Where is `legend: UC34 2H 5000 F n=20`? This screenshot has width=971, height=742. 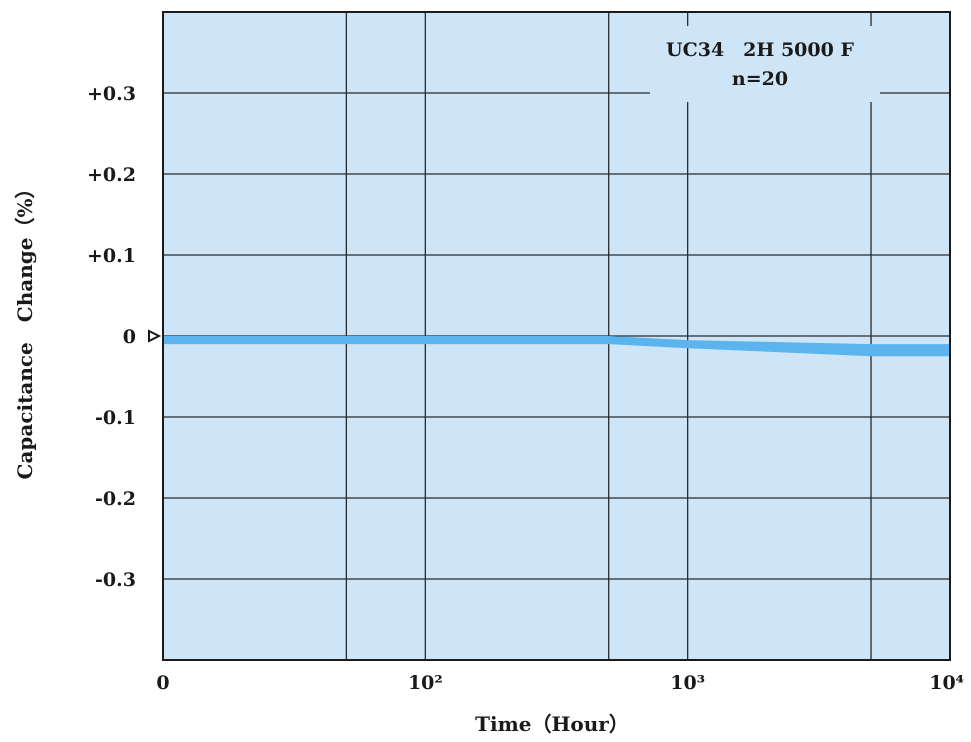 legend: UC34 2H 5000 F n=20 is located at coordinates (765, 64).